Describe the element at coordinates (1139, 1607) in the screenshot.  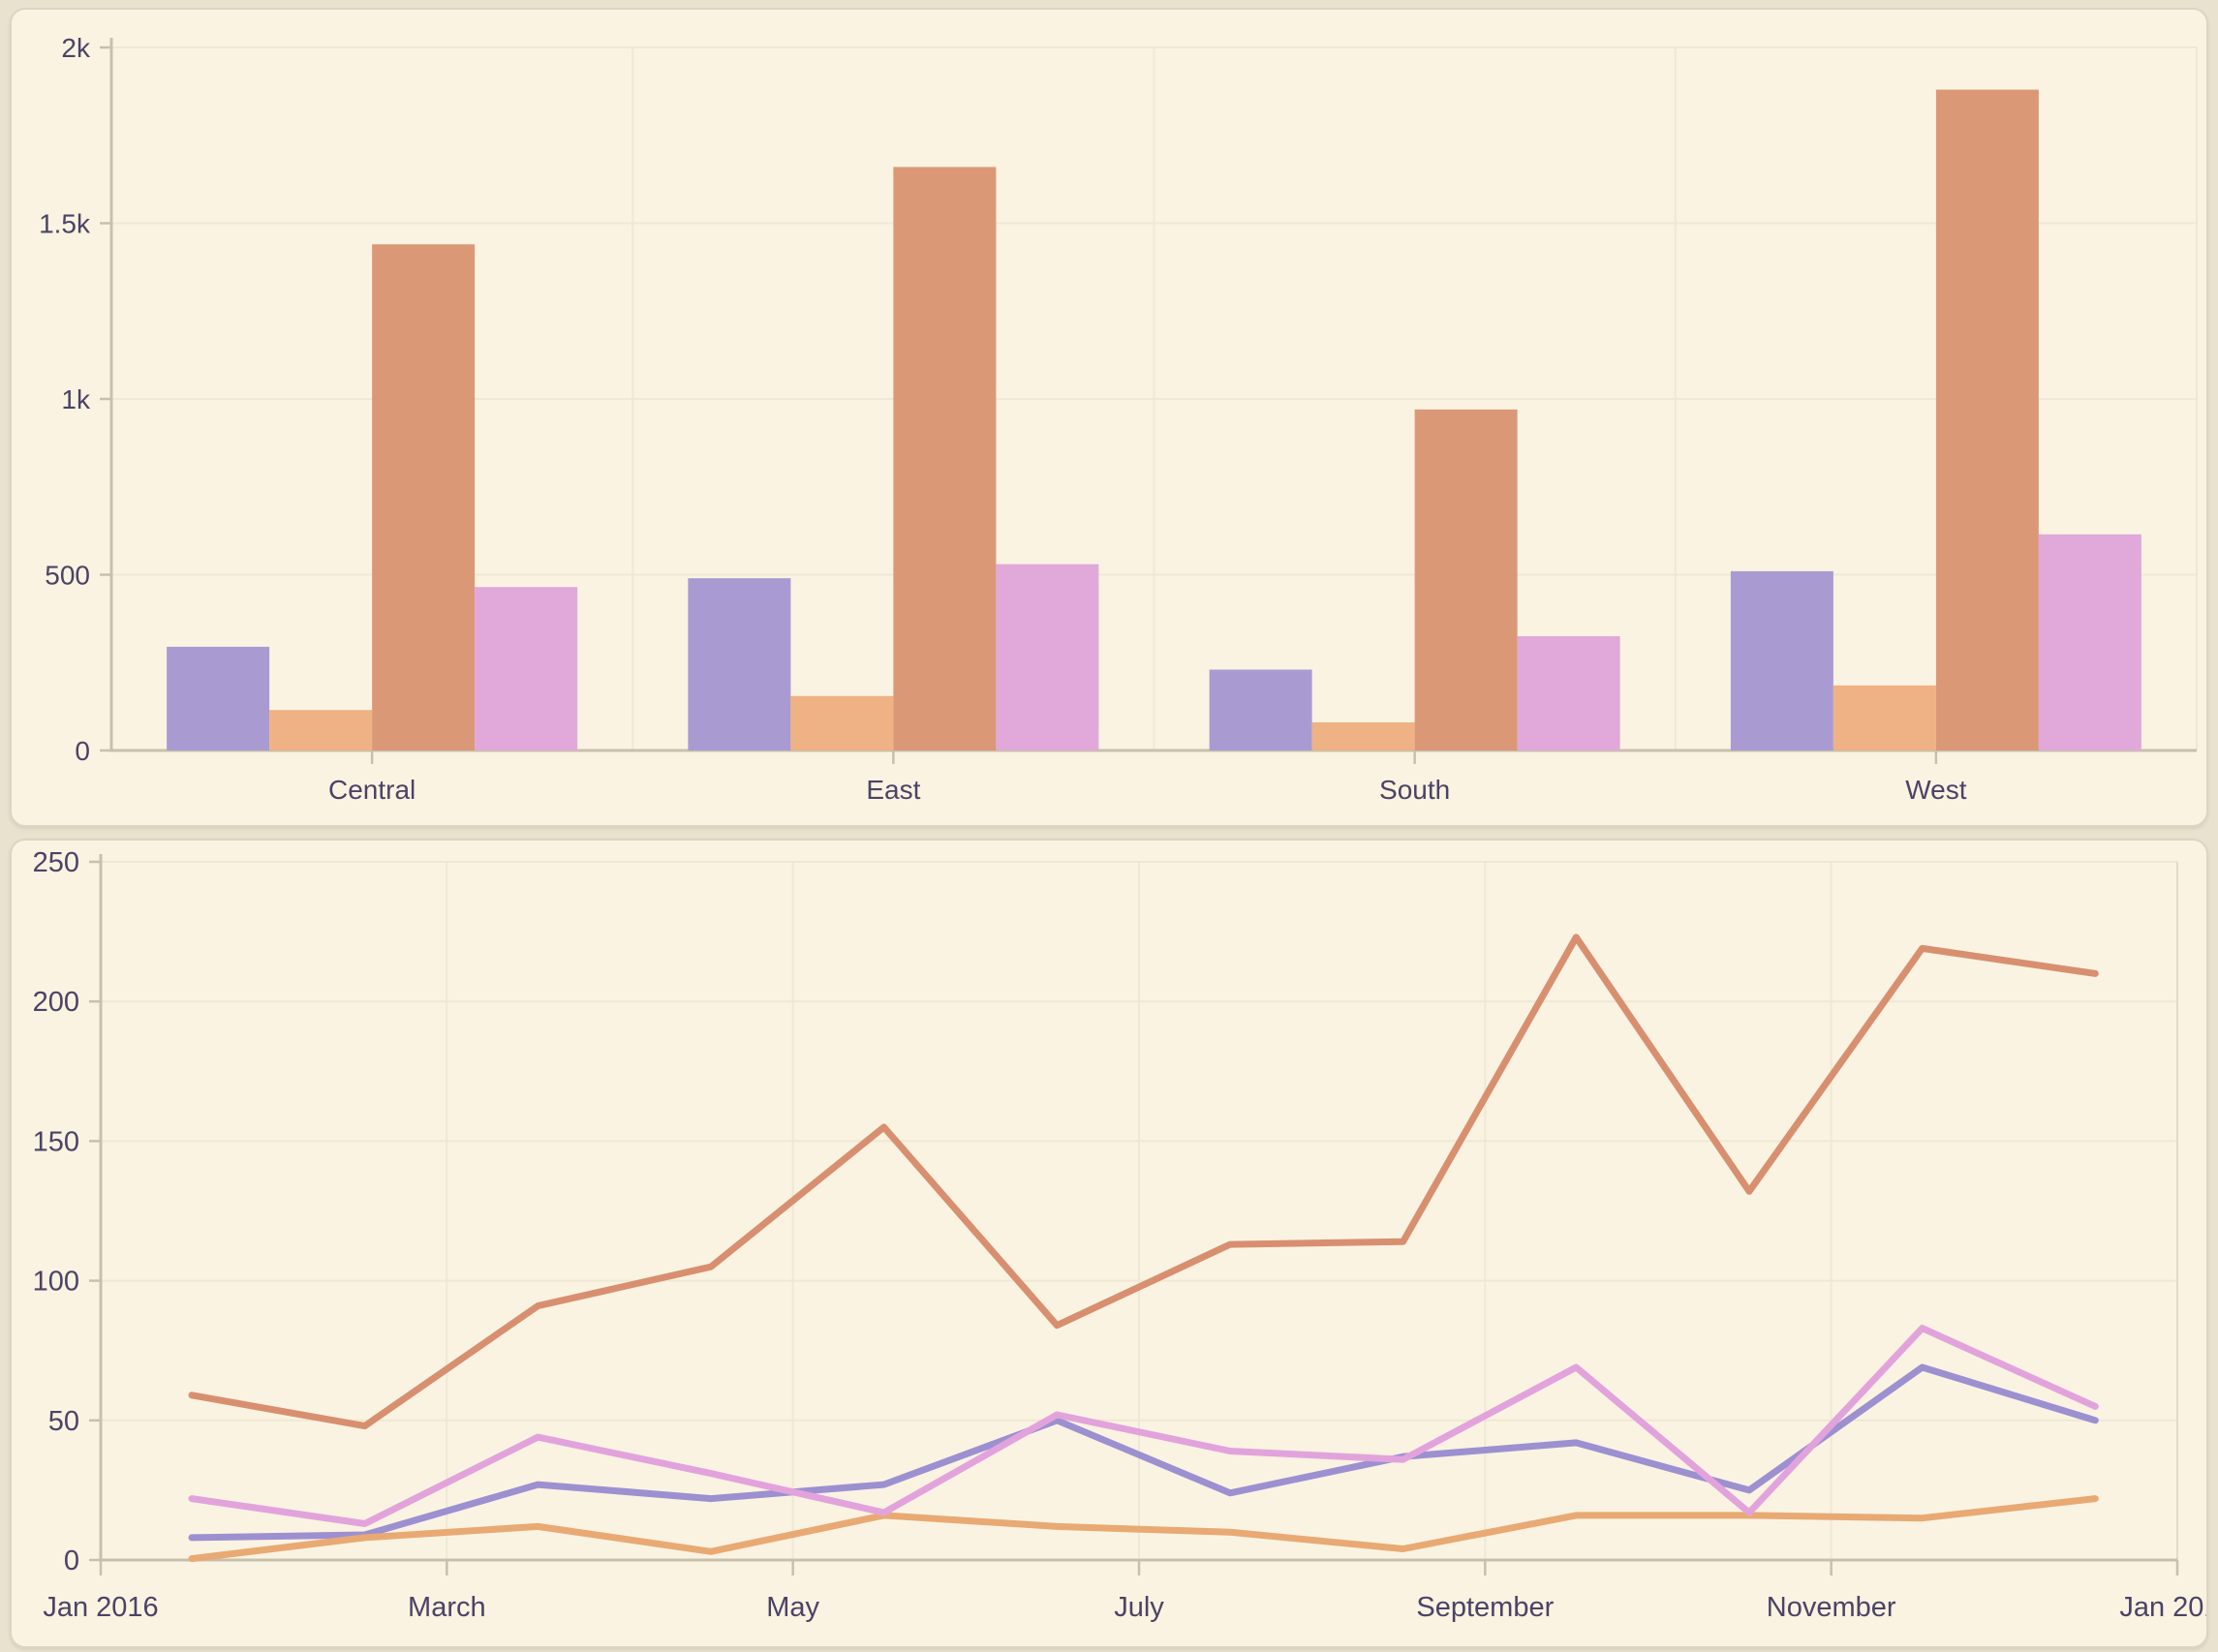
I see `x-tick-label-july: July` at that location.